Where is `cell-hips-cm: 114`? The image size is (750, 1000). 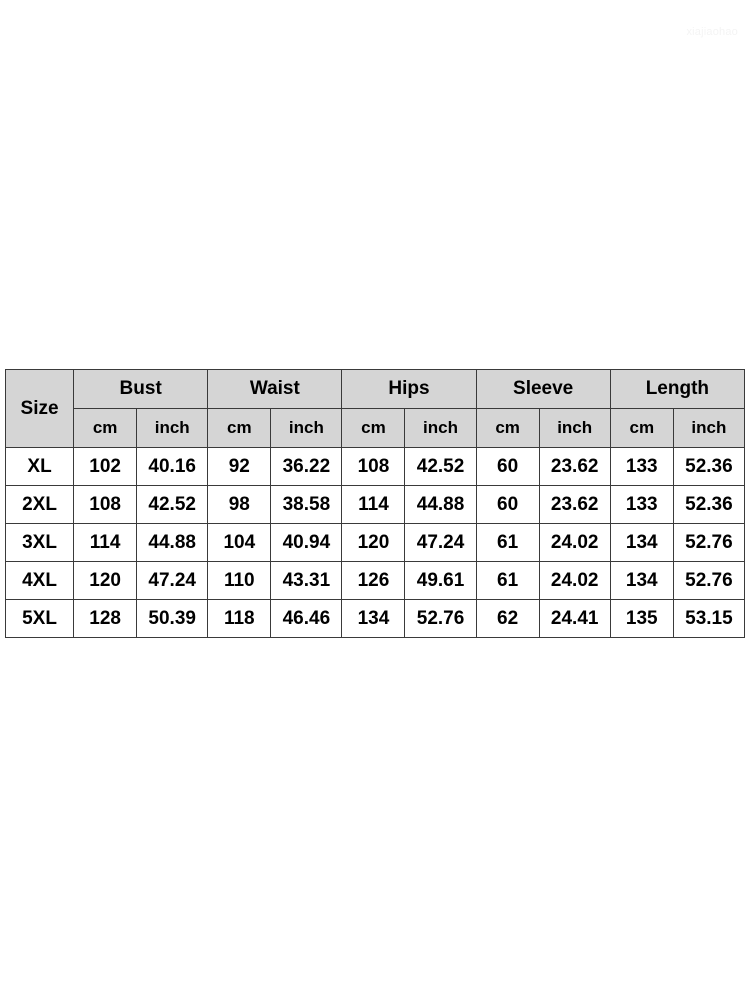
cell-hips-cm: 114 is located at coordinates (373, 504).